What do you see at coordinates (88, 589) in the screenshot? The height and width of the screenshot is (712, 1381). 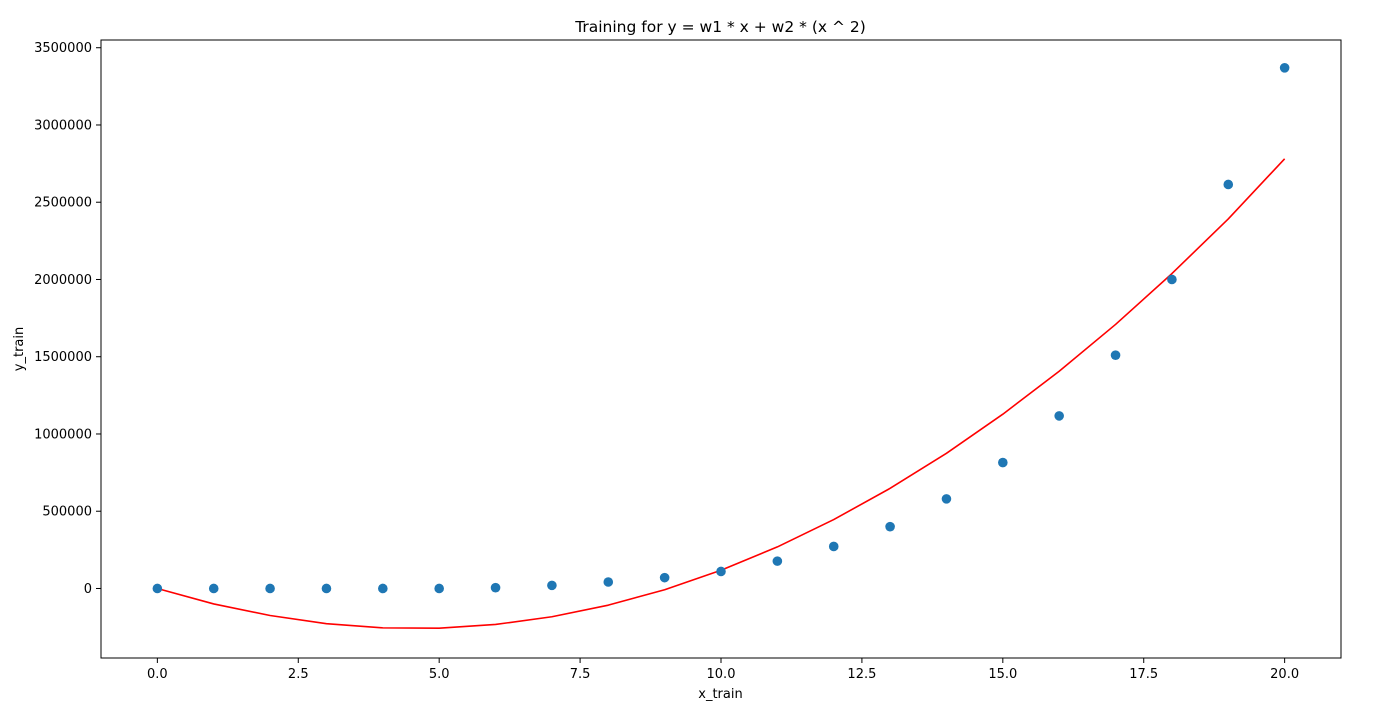 I see `y-tick-label: 0` at bounding box center [88, 589].